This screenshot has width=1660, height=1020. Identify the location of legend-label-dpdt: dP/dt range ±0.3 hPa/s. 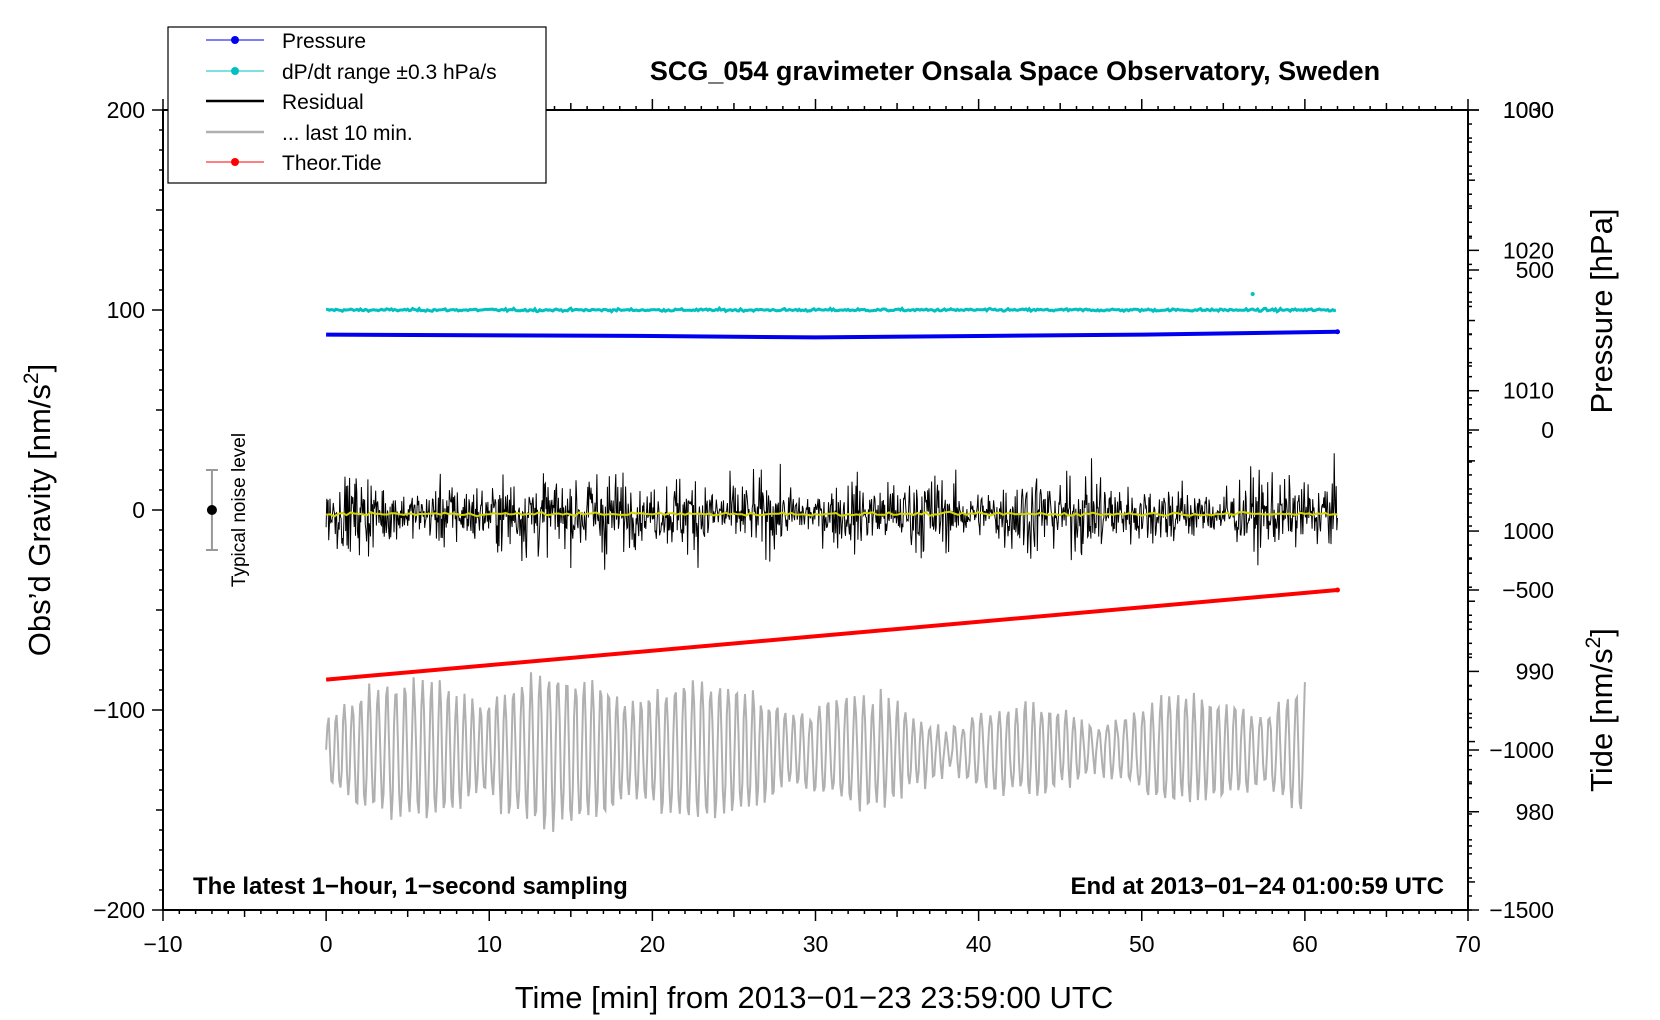
(389, 72).